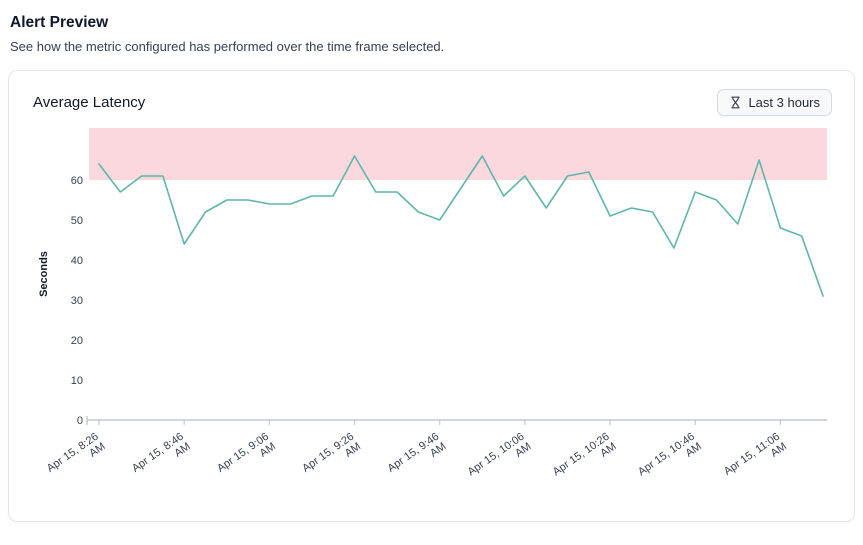 This screenshot has width=863, height=545. I want to click on chart-title: Average Latency, so click(89, 102).